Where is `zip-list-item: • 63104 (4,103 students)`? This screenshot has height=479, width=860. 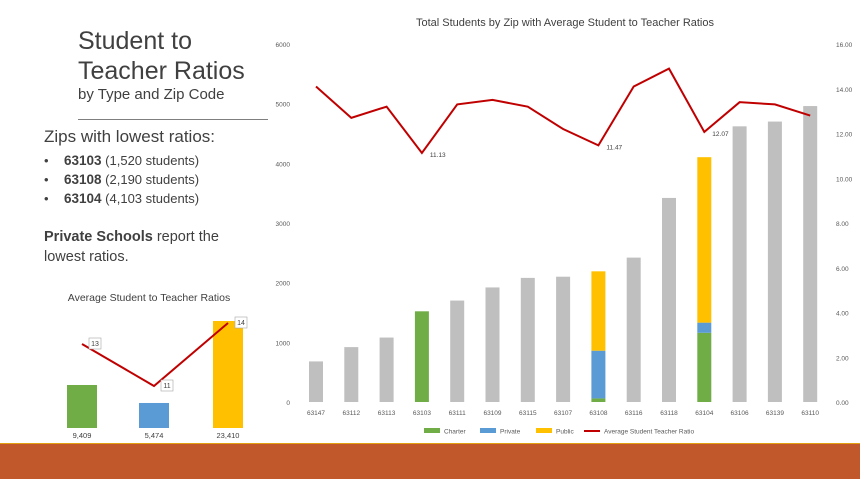
zip-list-item: • 63104 (4,103 students) is located at coordinates (154, 198).